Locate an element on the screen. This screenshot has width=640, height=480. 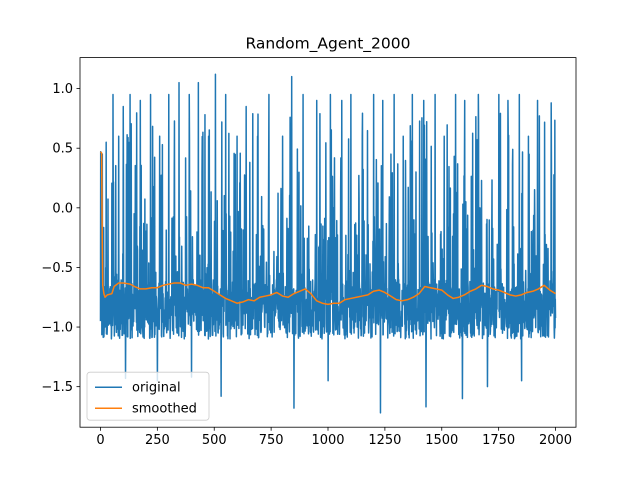
x-tick-label: 500 is located at coordinates (214, 440).